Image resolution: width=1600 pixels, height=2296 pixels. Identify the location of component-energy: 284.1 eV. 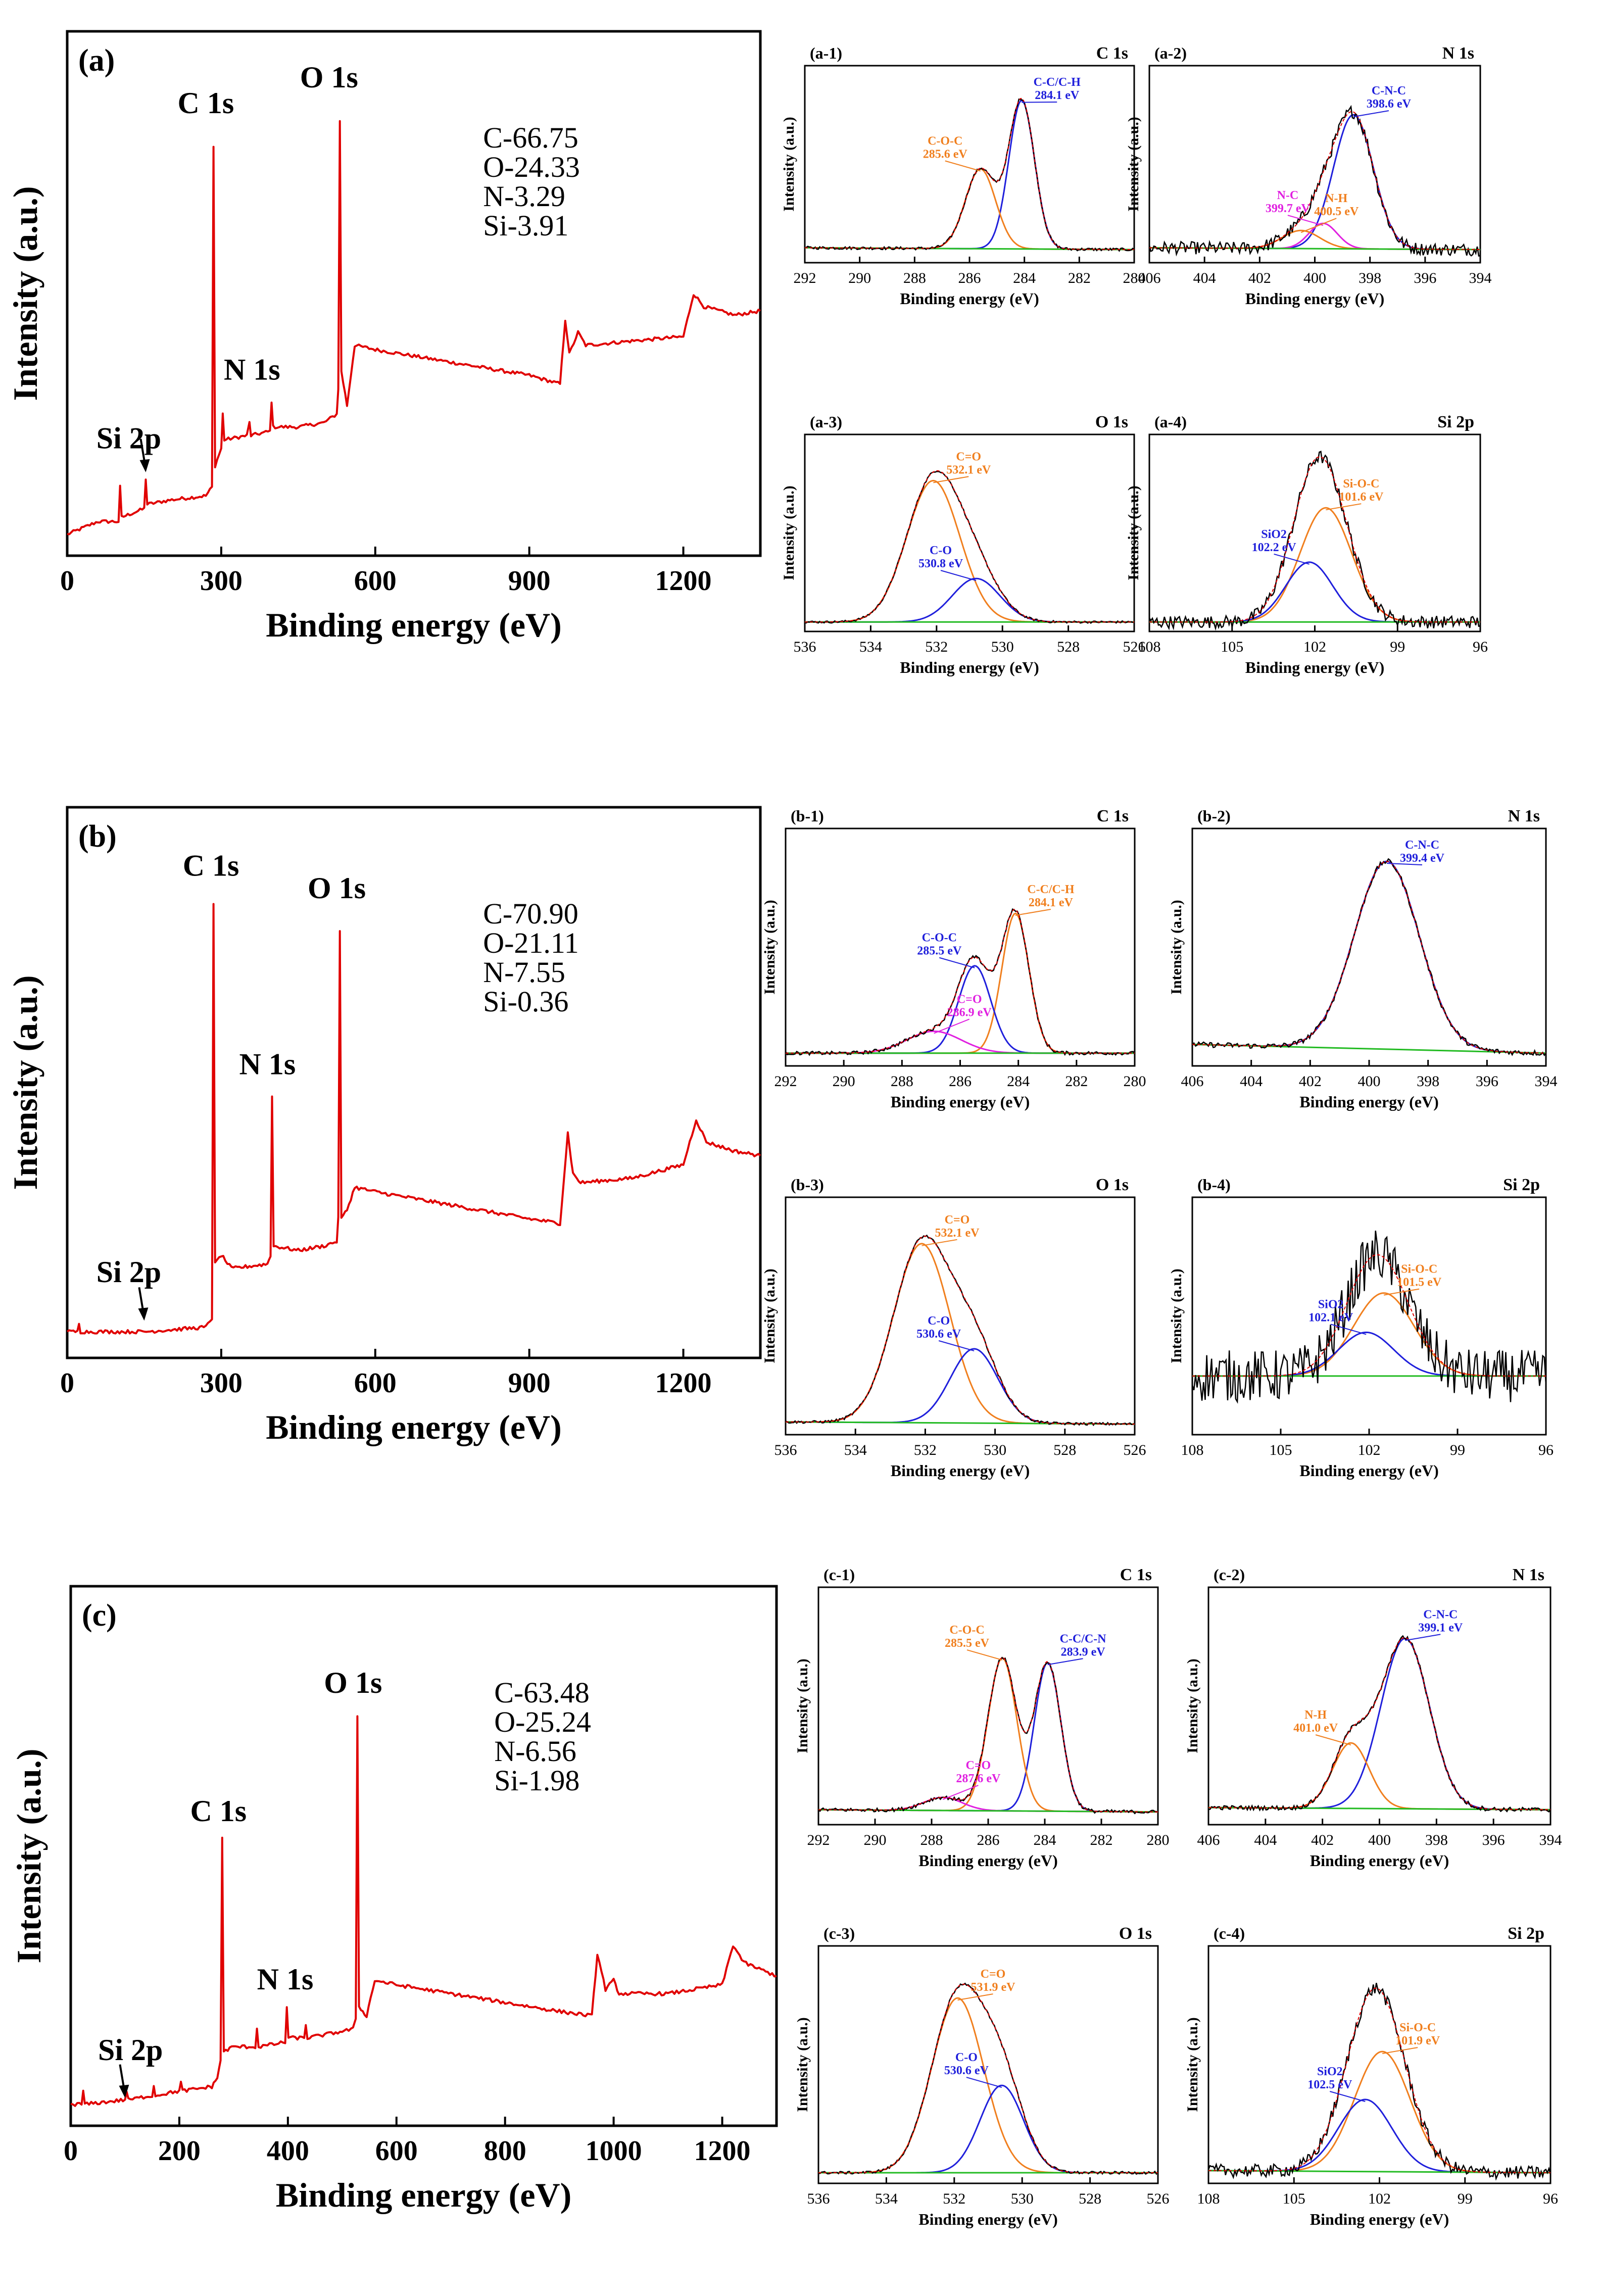
(1057, 95).